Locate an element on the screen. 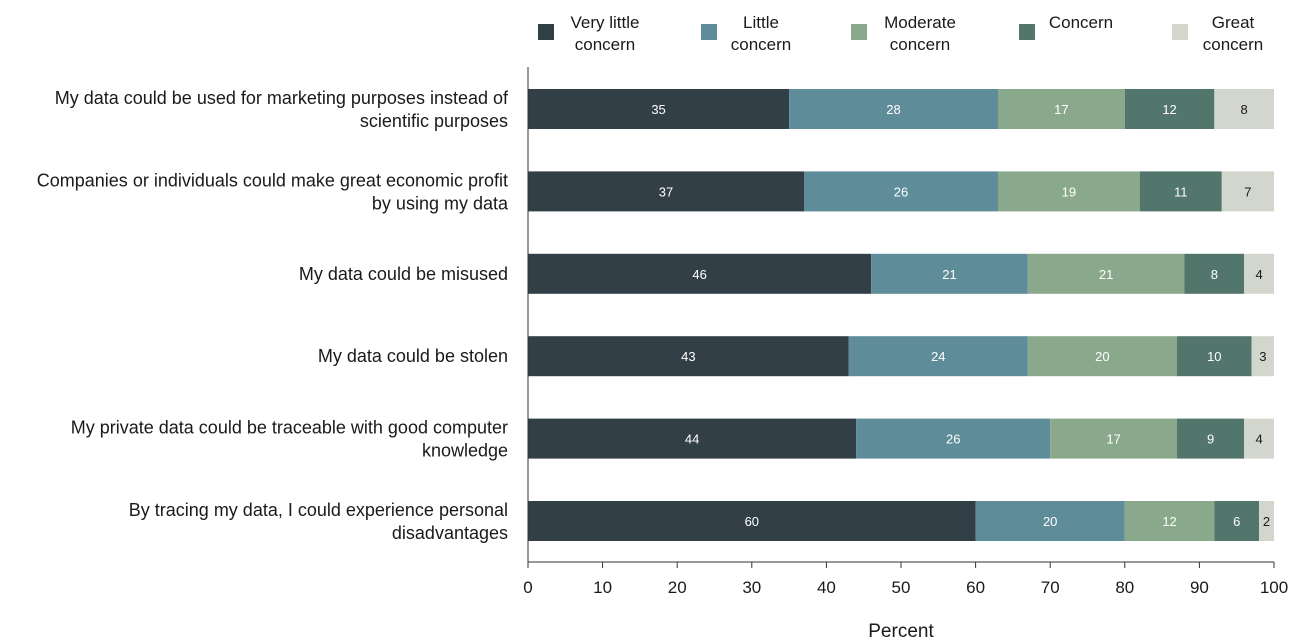  data-label: 11 is located at coordinates (1181, 191).